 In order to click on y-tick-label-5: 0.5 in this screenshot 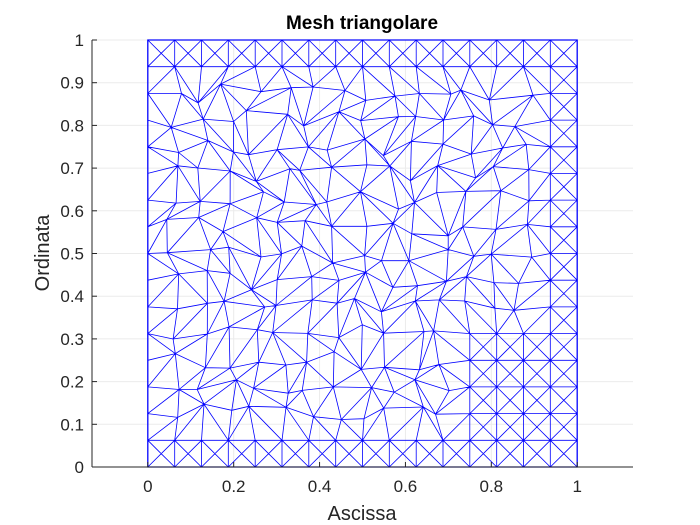, I will do `click(72, 254)`.